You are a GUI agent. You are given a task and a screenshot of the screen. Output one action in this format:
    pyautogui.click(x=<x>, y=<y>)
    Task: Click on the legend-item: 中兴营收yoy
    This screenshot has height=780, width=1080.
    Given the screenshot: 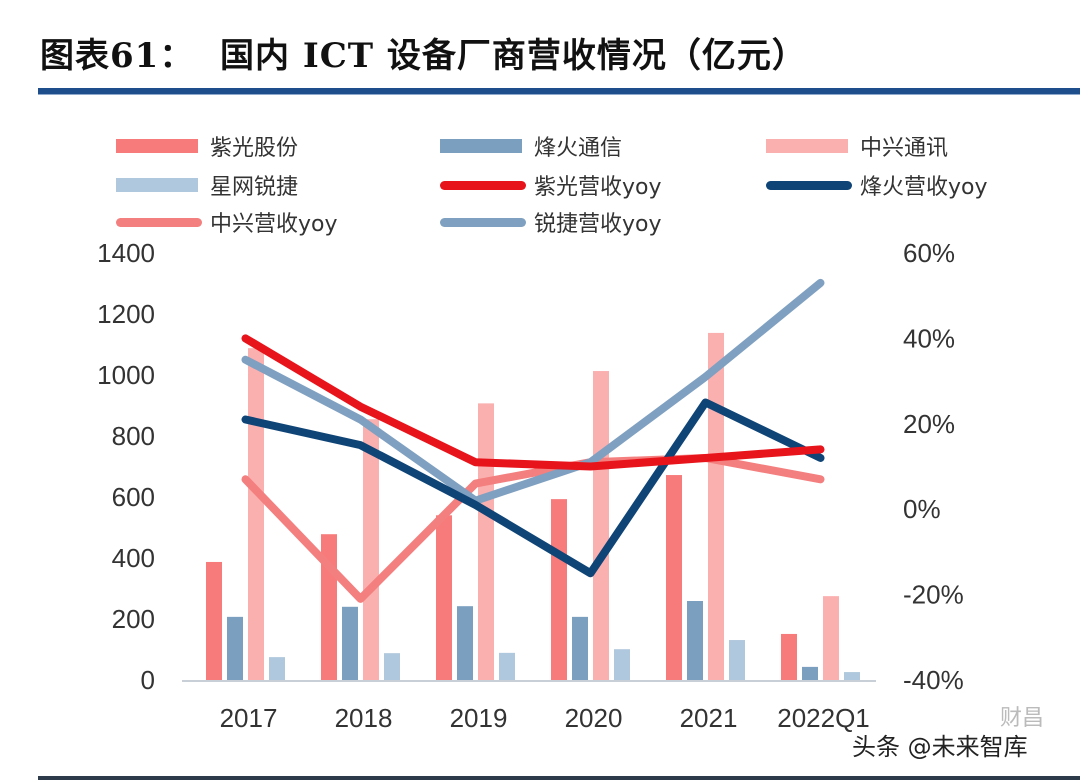 What is the action you would take?
    pyautogui.click(x=227, y=222)
    